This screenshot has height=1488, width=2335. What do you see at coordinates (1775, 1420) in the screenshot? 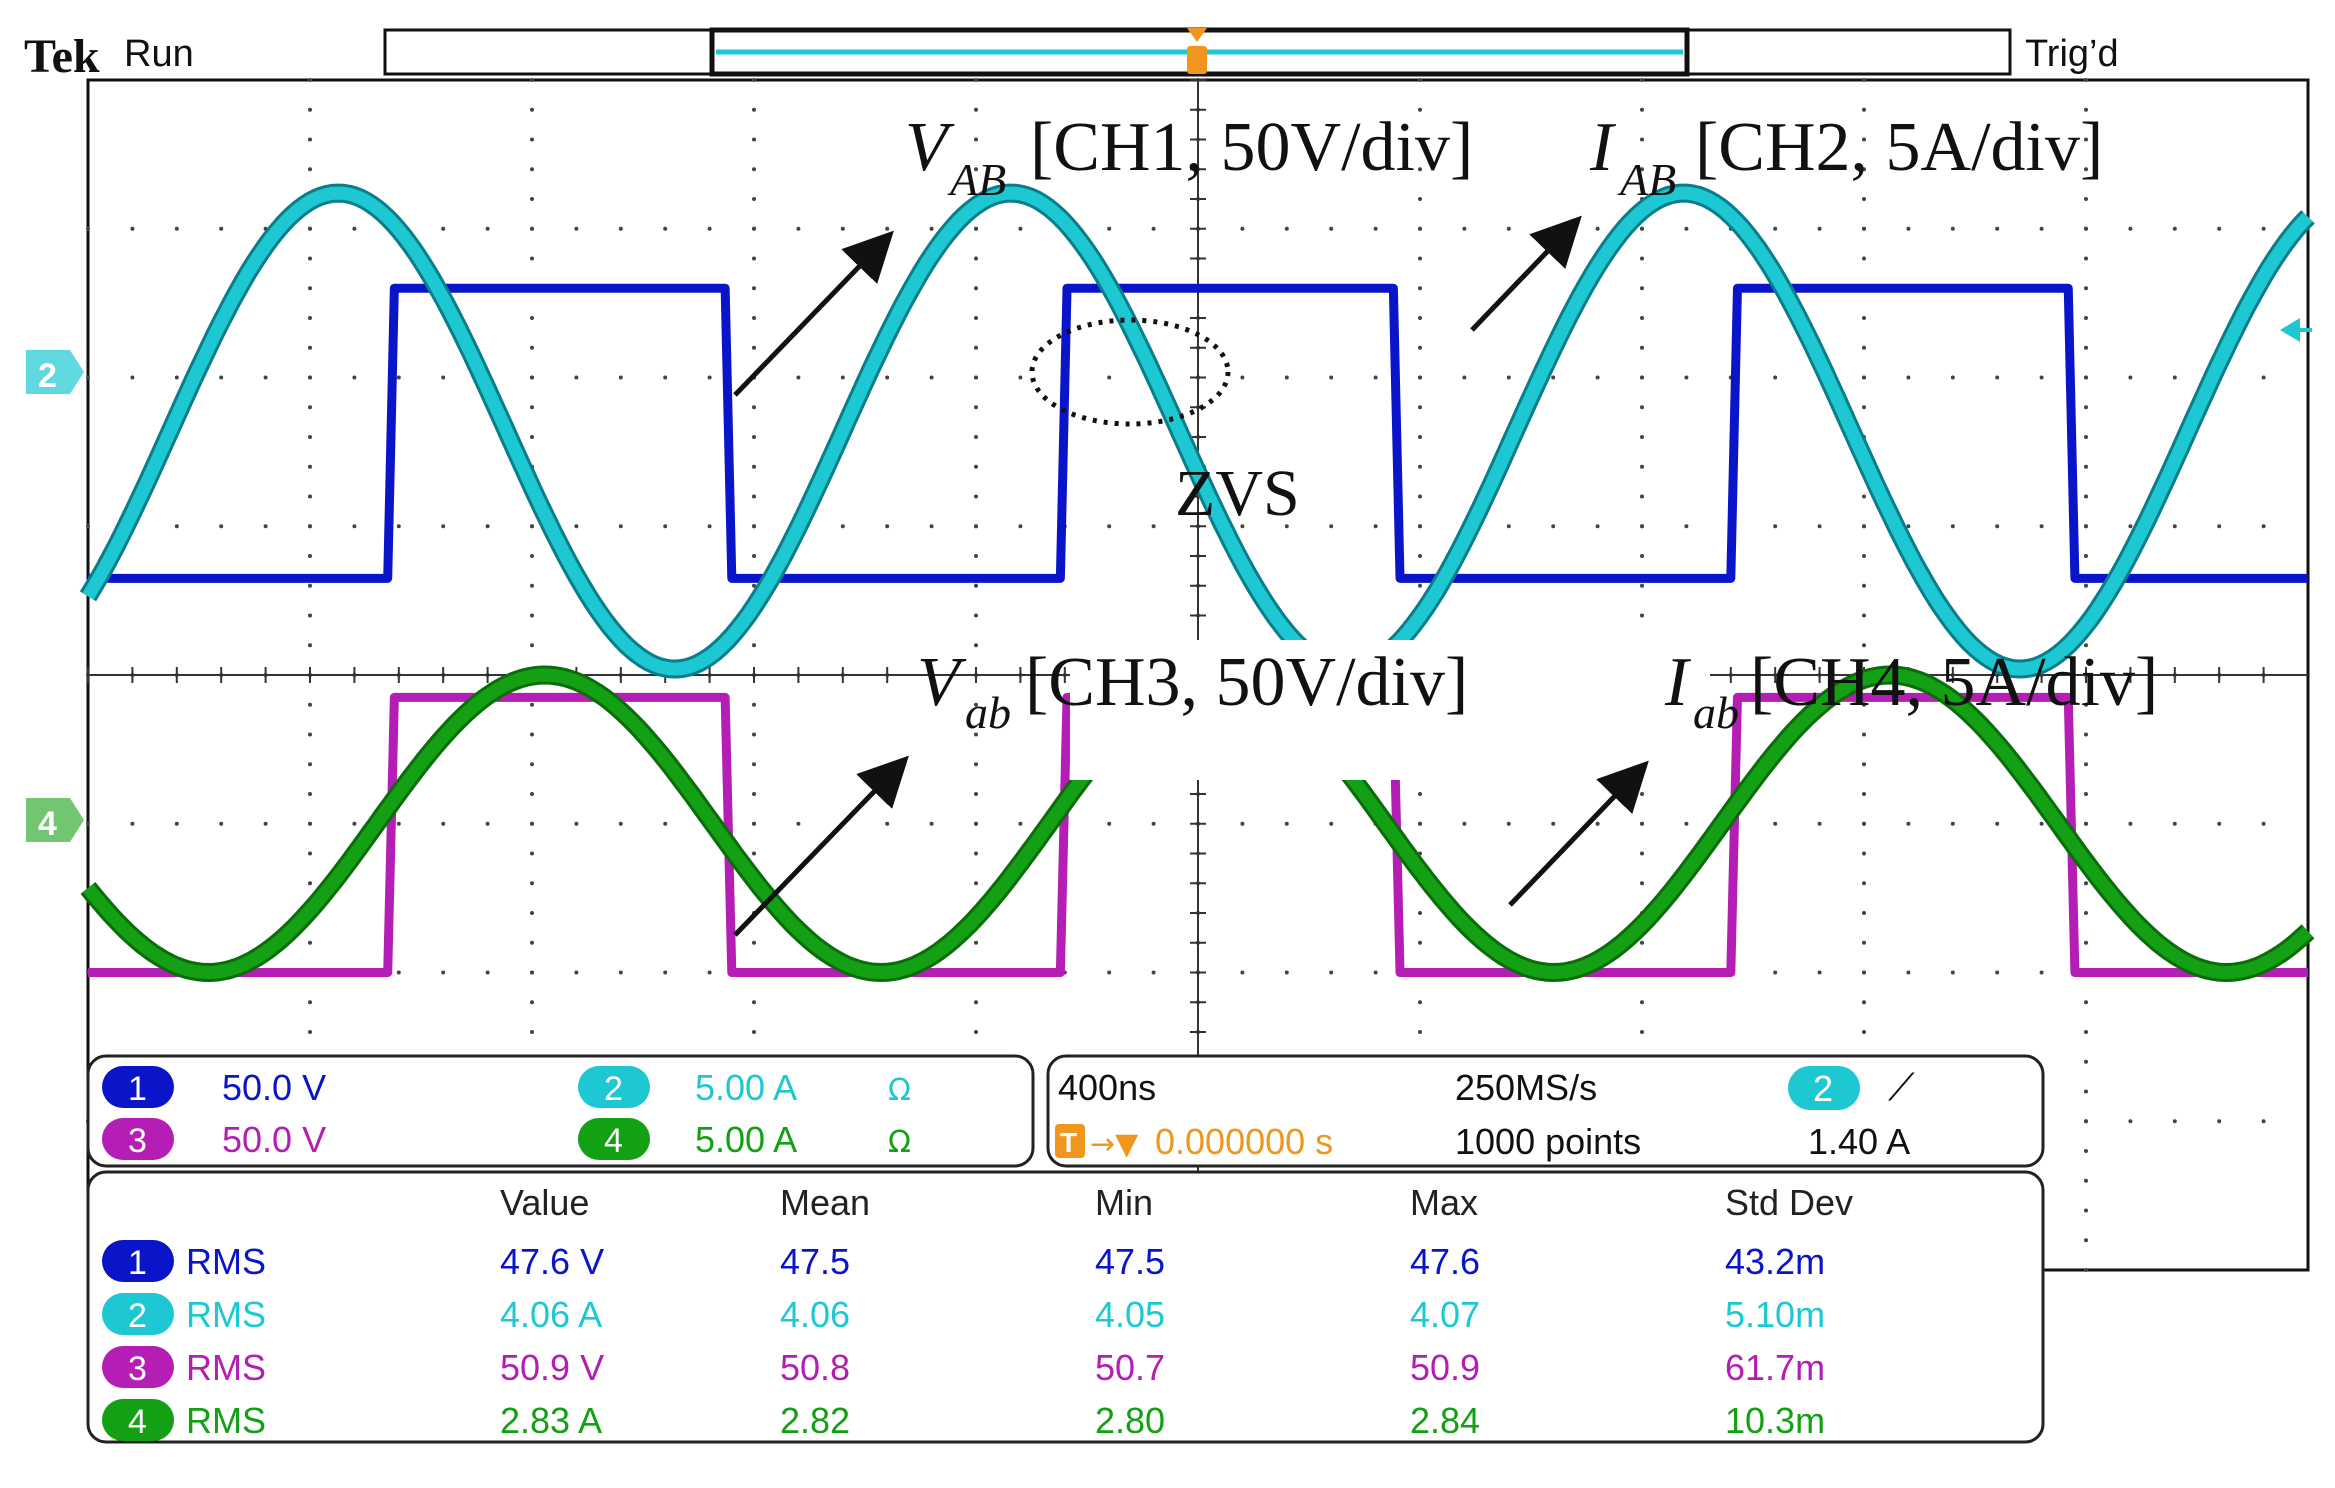
I see `measurement-cell: 10.3m` at bounding box center [1775, 1420].